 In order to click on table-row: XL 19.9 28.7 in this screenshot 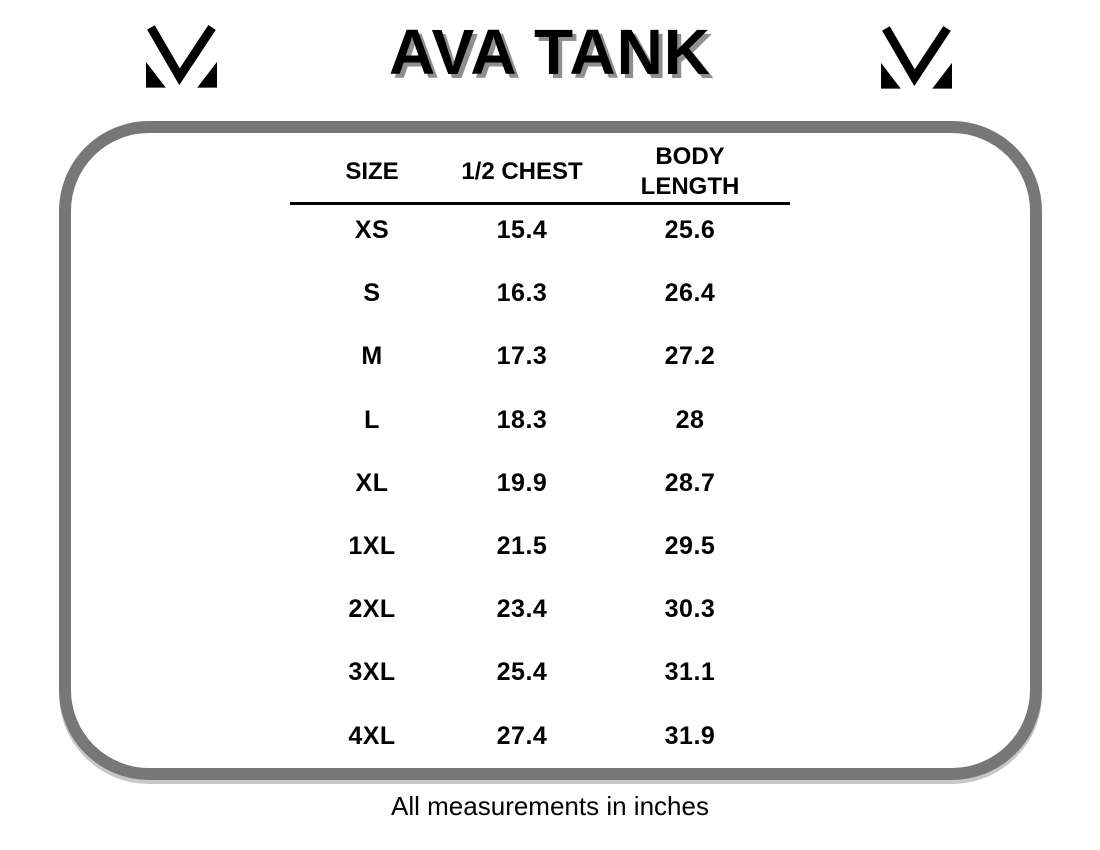, I will do `click(540, 483)`.